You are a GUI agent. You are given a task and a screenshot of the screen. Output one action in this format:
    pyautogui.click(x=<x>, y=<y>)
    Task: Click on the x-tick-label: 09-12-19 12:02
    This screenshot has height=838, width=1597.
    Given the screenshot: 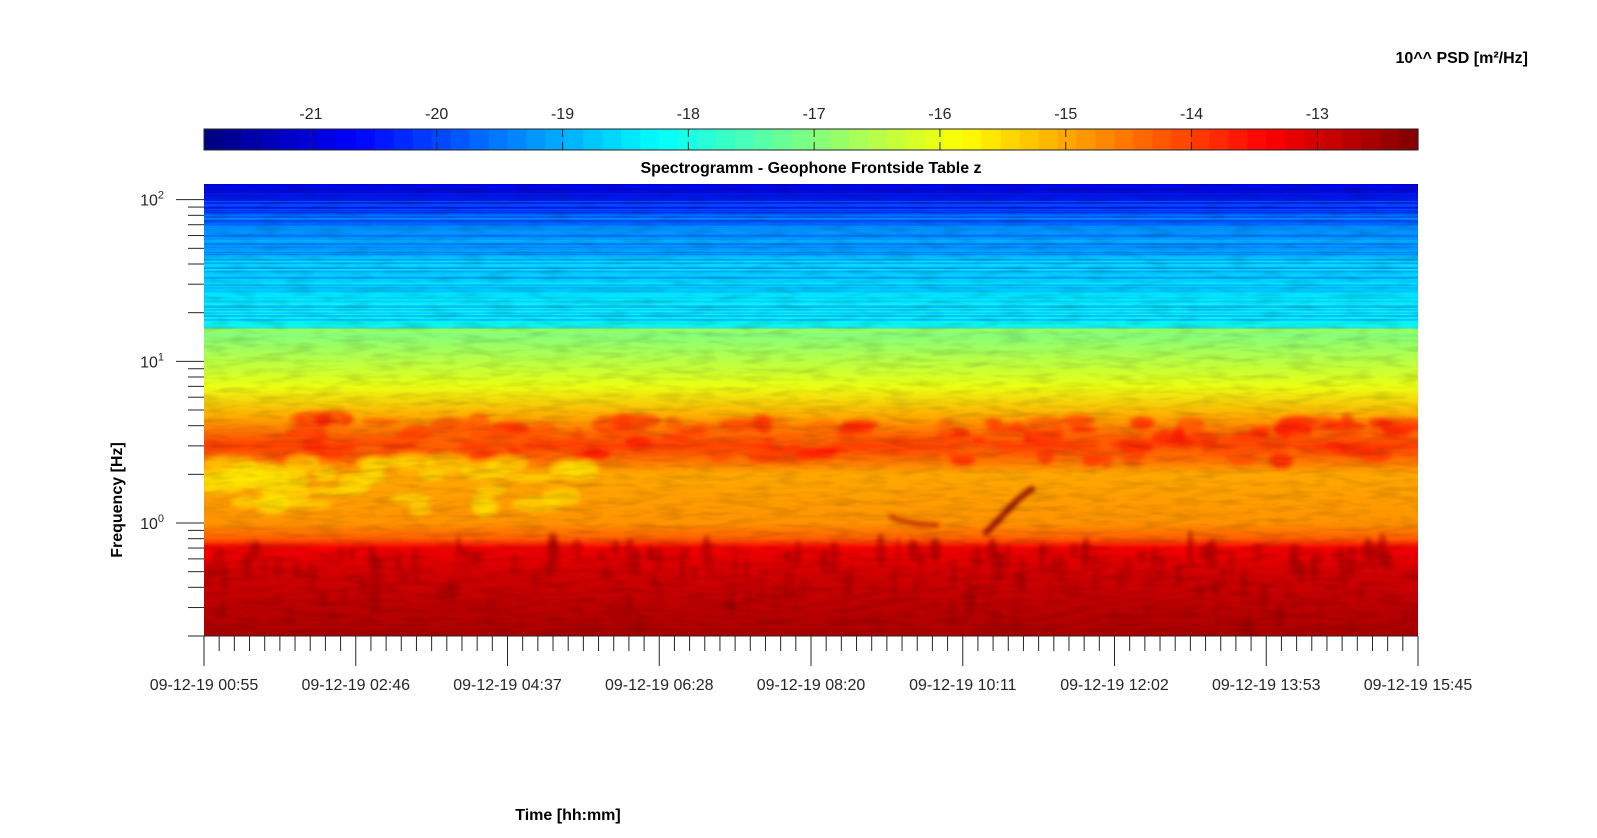 What is the action you would take?
    pyautogui.click(x=1114, y=685)
    